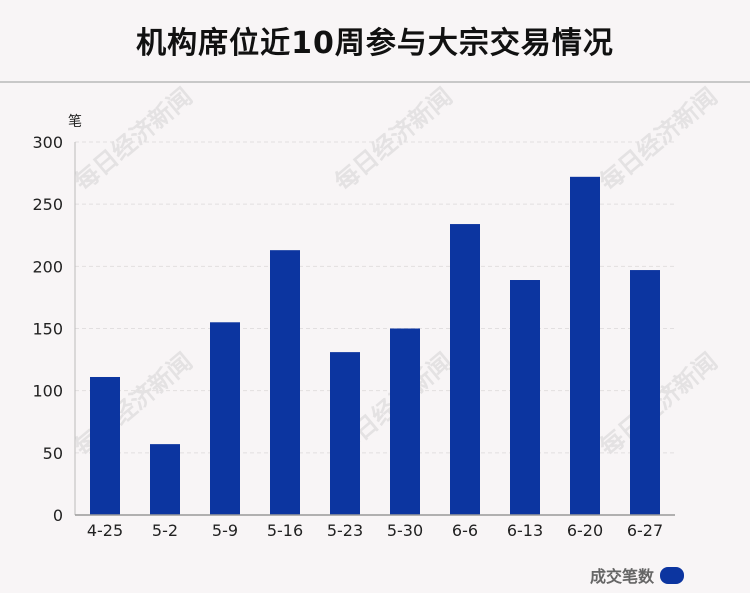 The width and height of the screenshot is (750, 593). Describe the element at coordinates (285, 530) in the screenshot. I see `x-tick-label: 5-16` at that location.